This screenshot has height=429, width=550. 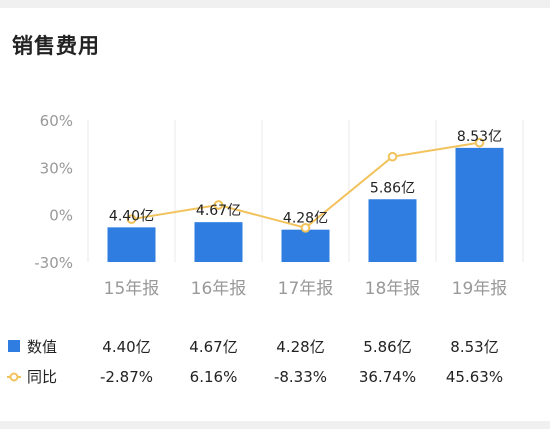 What do you see at coordinates (42, 377) in the screenshot?
I see `legend-line-label: 同比` at bounding box center [42, 377].